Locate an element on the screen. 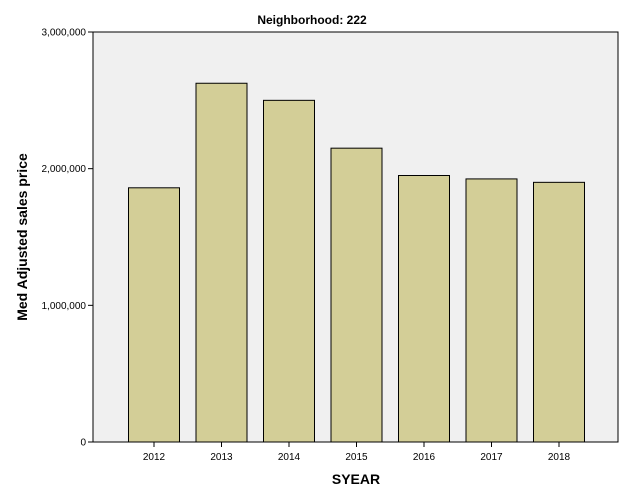 The width and height of the screenshot is (625, 500). x-axis-label: SYEAR is located at coordinates (356, 479).